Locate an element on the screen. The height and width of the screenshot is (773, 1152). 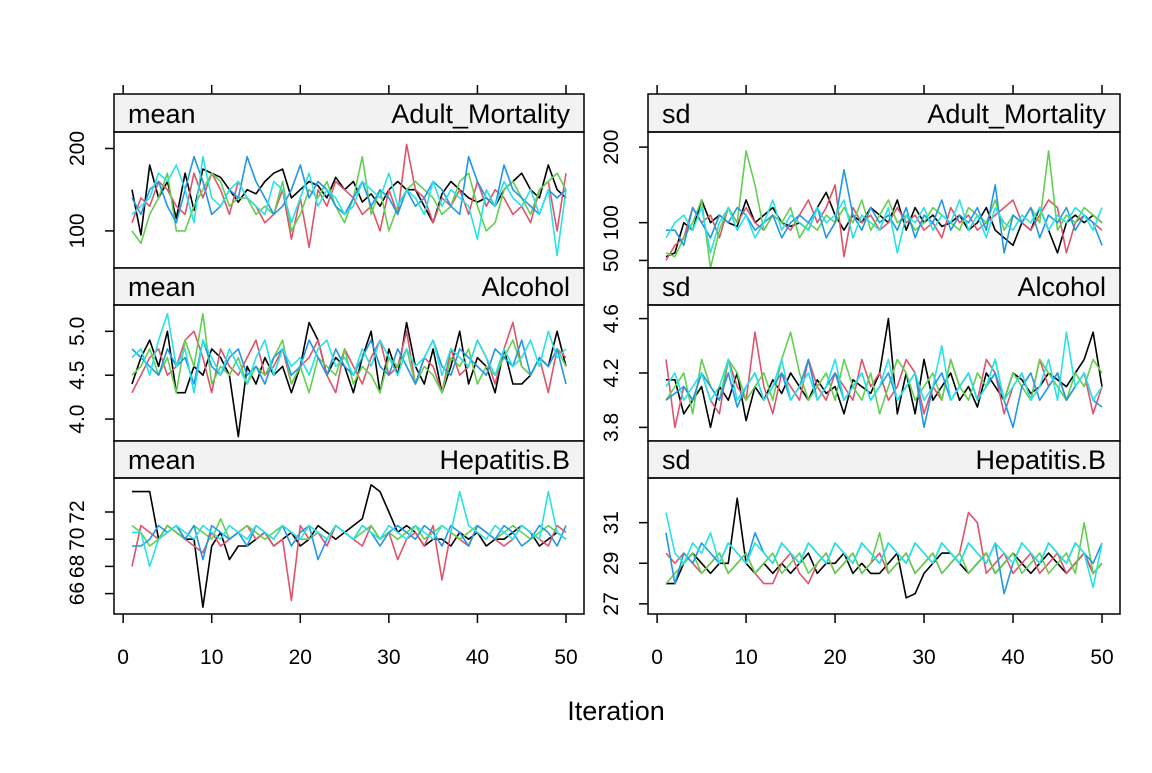
panel-sd-alcohol: sd Alcohol 3.8 4.2 4.6 is located at coordinates (860, 354).